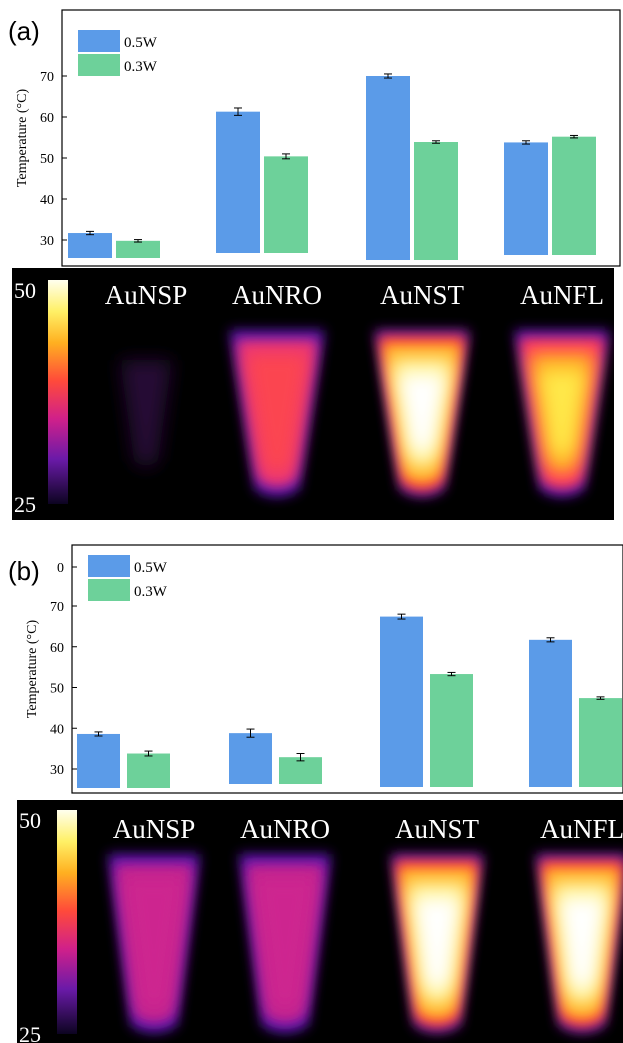 The width and height of the screenshot is (623, 1043). Describe the element at coordinates (24, 31) in the screenshot. I see `panel-label-a: (a)` at that location.